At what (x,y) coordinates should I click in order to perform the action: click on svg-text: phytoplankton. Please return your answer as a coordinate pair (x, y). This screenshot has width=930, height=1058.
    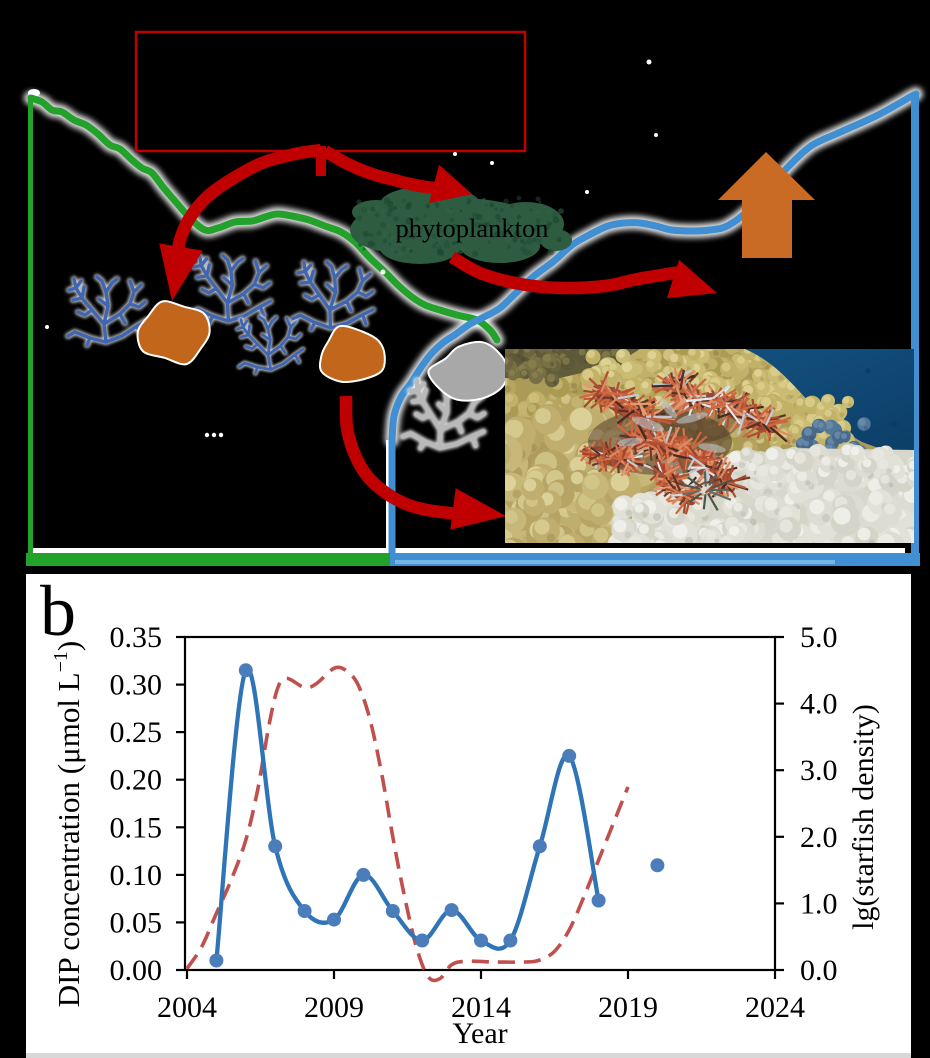
    Looking at the image, I should click on (471, 228).